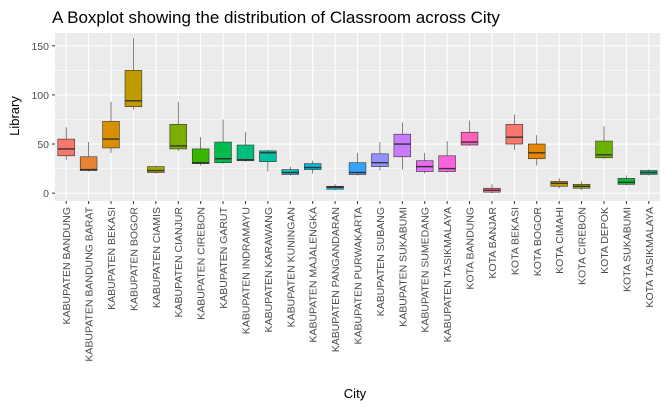  What do you see at coordinates (560, 240) in the screenshot?
I see `x-tick-label: KOTA CIMAHI` at bounding box center [560, 240].